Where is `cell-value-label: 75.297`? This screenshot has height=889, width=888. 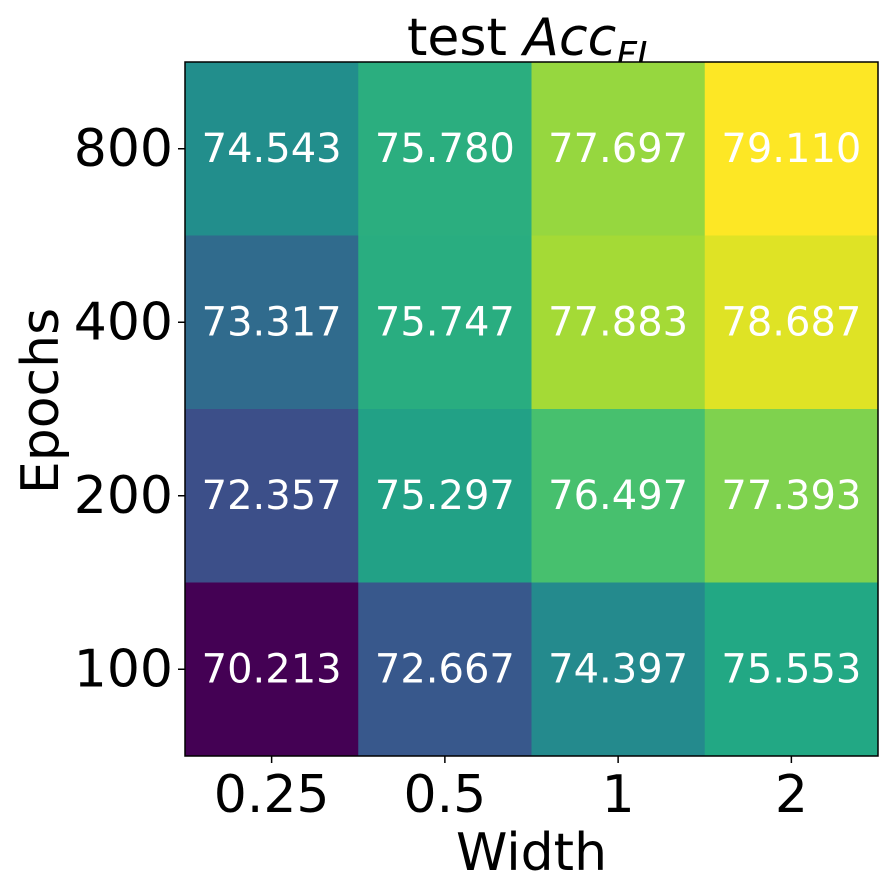
cell-value-label: 75.297 is located at coordinates (445, 496).